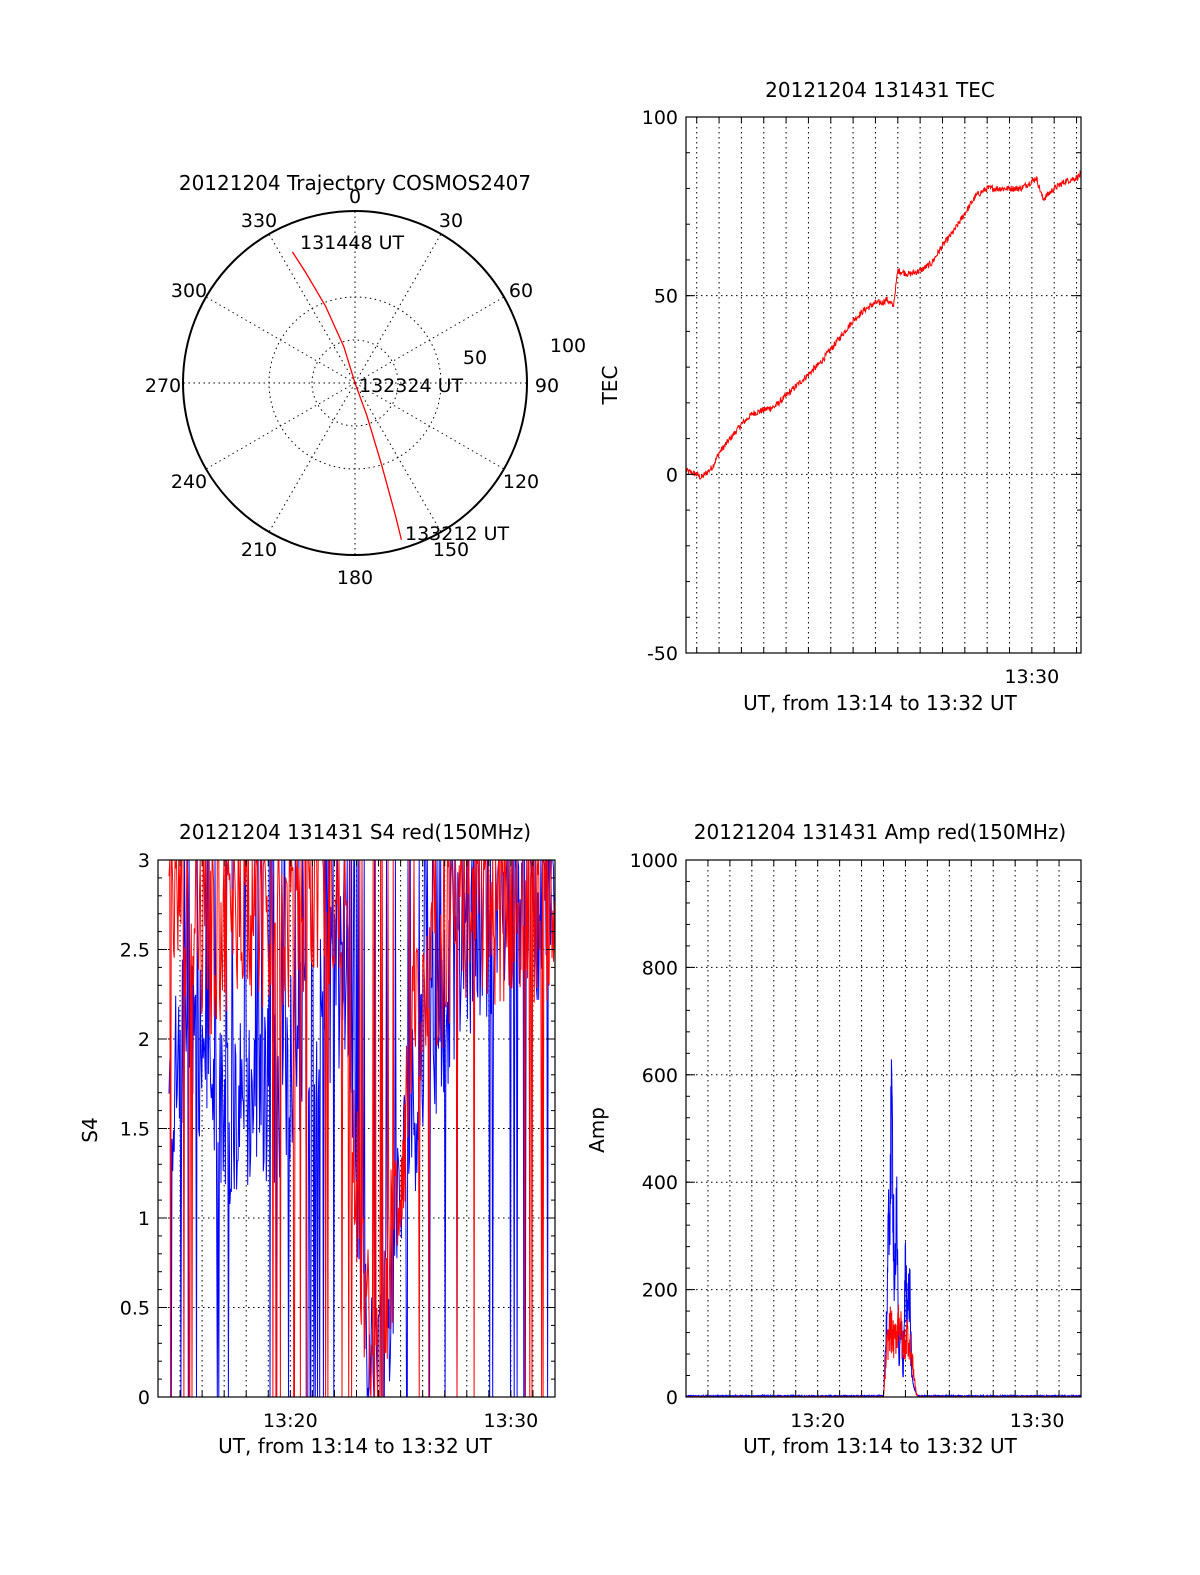 Image resolution: width=1200 pixels, height=1575 pixels. I want to click on tec-grid, so click(883, 385).